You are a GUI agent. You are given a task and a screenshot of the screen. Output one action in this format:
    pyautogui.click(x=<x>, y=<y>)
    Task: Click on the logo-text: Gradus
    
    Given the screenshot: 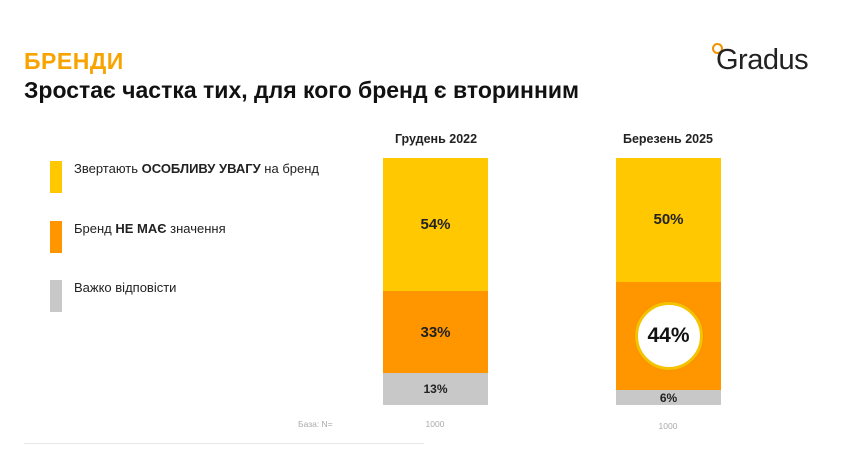 What is the action you would take?
    pyautogui.click(x=762, y=60)
    